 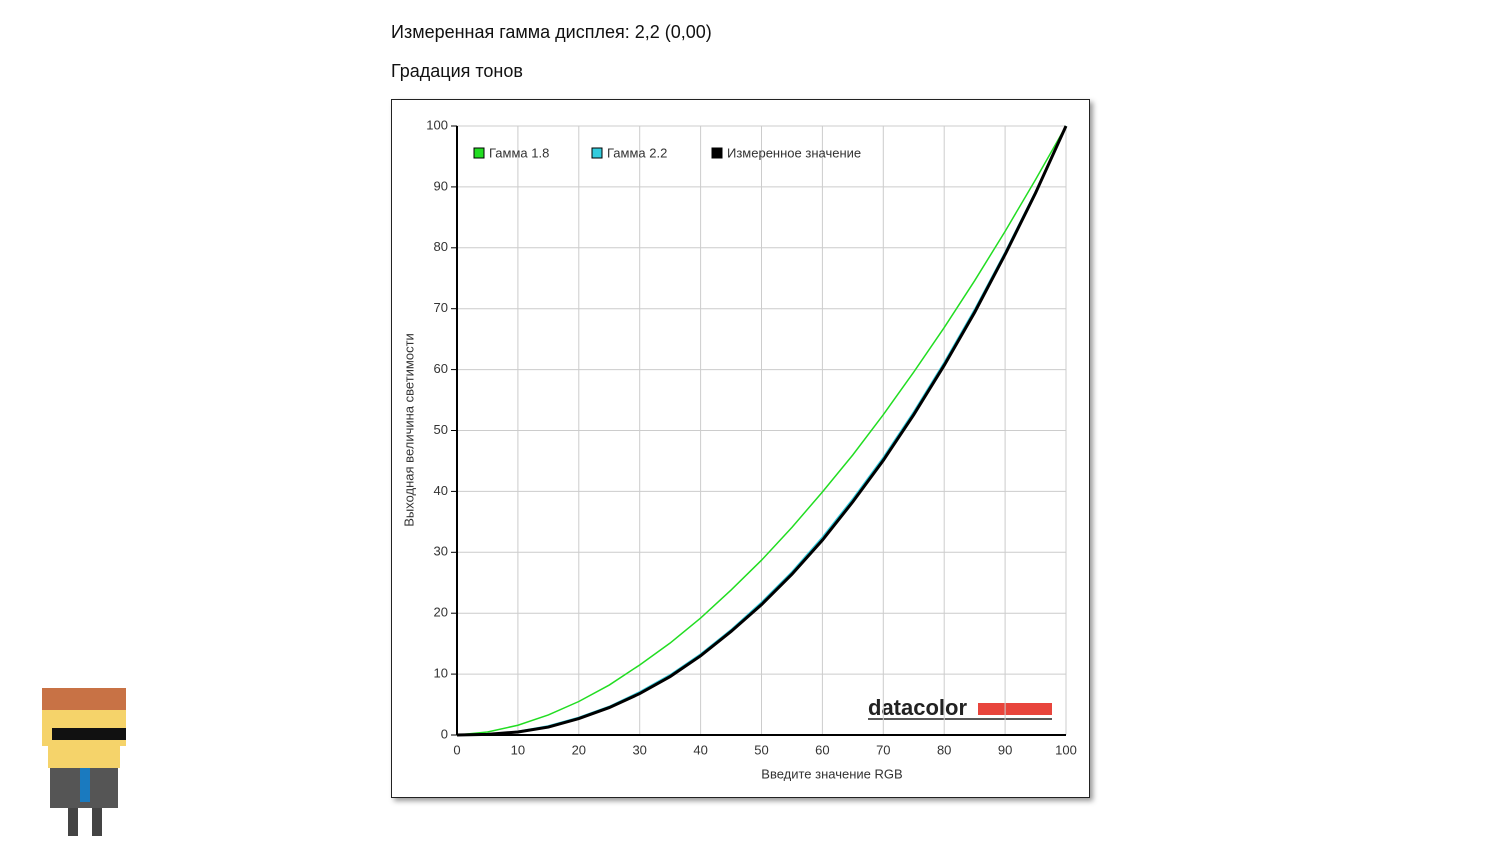 What do you see at coordinates (944, 749) in the screenshot?
I see `x-tick-label: 80` at bounding box center [944, 749].